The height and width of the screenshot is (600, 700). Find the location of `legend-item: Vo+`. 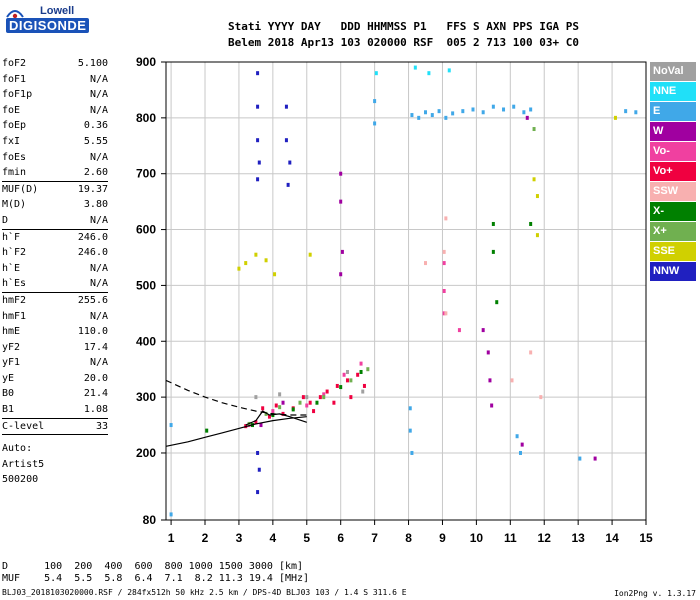

legend-item: Vo+ is located at coordinates (673, 171).